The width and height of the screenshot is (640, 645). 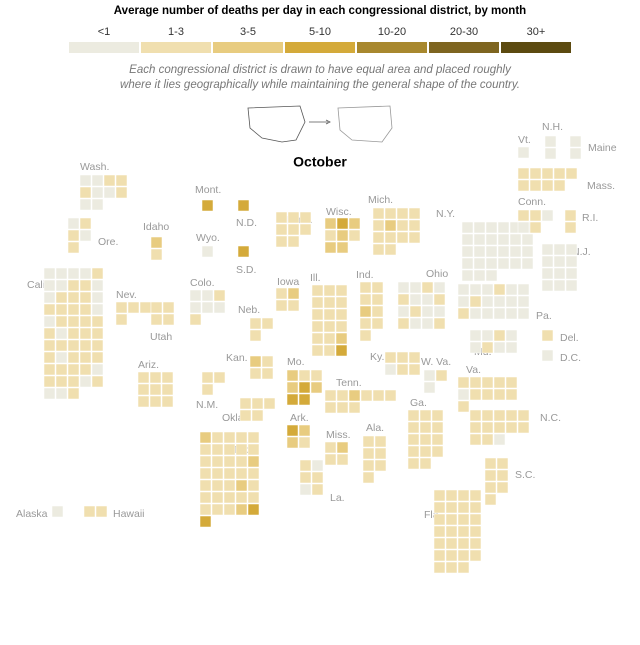 What do you see at coordinates (602, 148) in the screenshot?
I see `state-label: Maine` at bounding box center [602, 148].